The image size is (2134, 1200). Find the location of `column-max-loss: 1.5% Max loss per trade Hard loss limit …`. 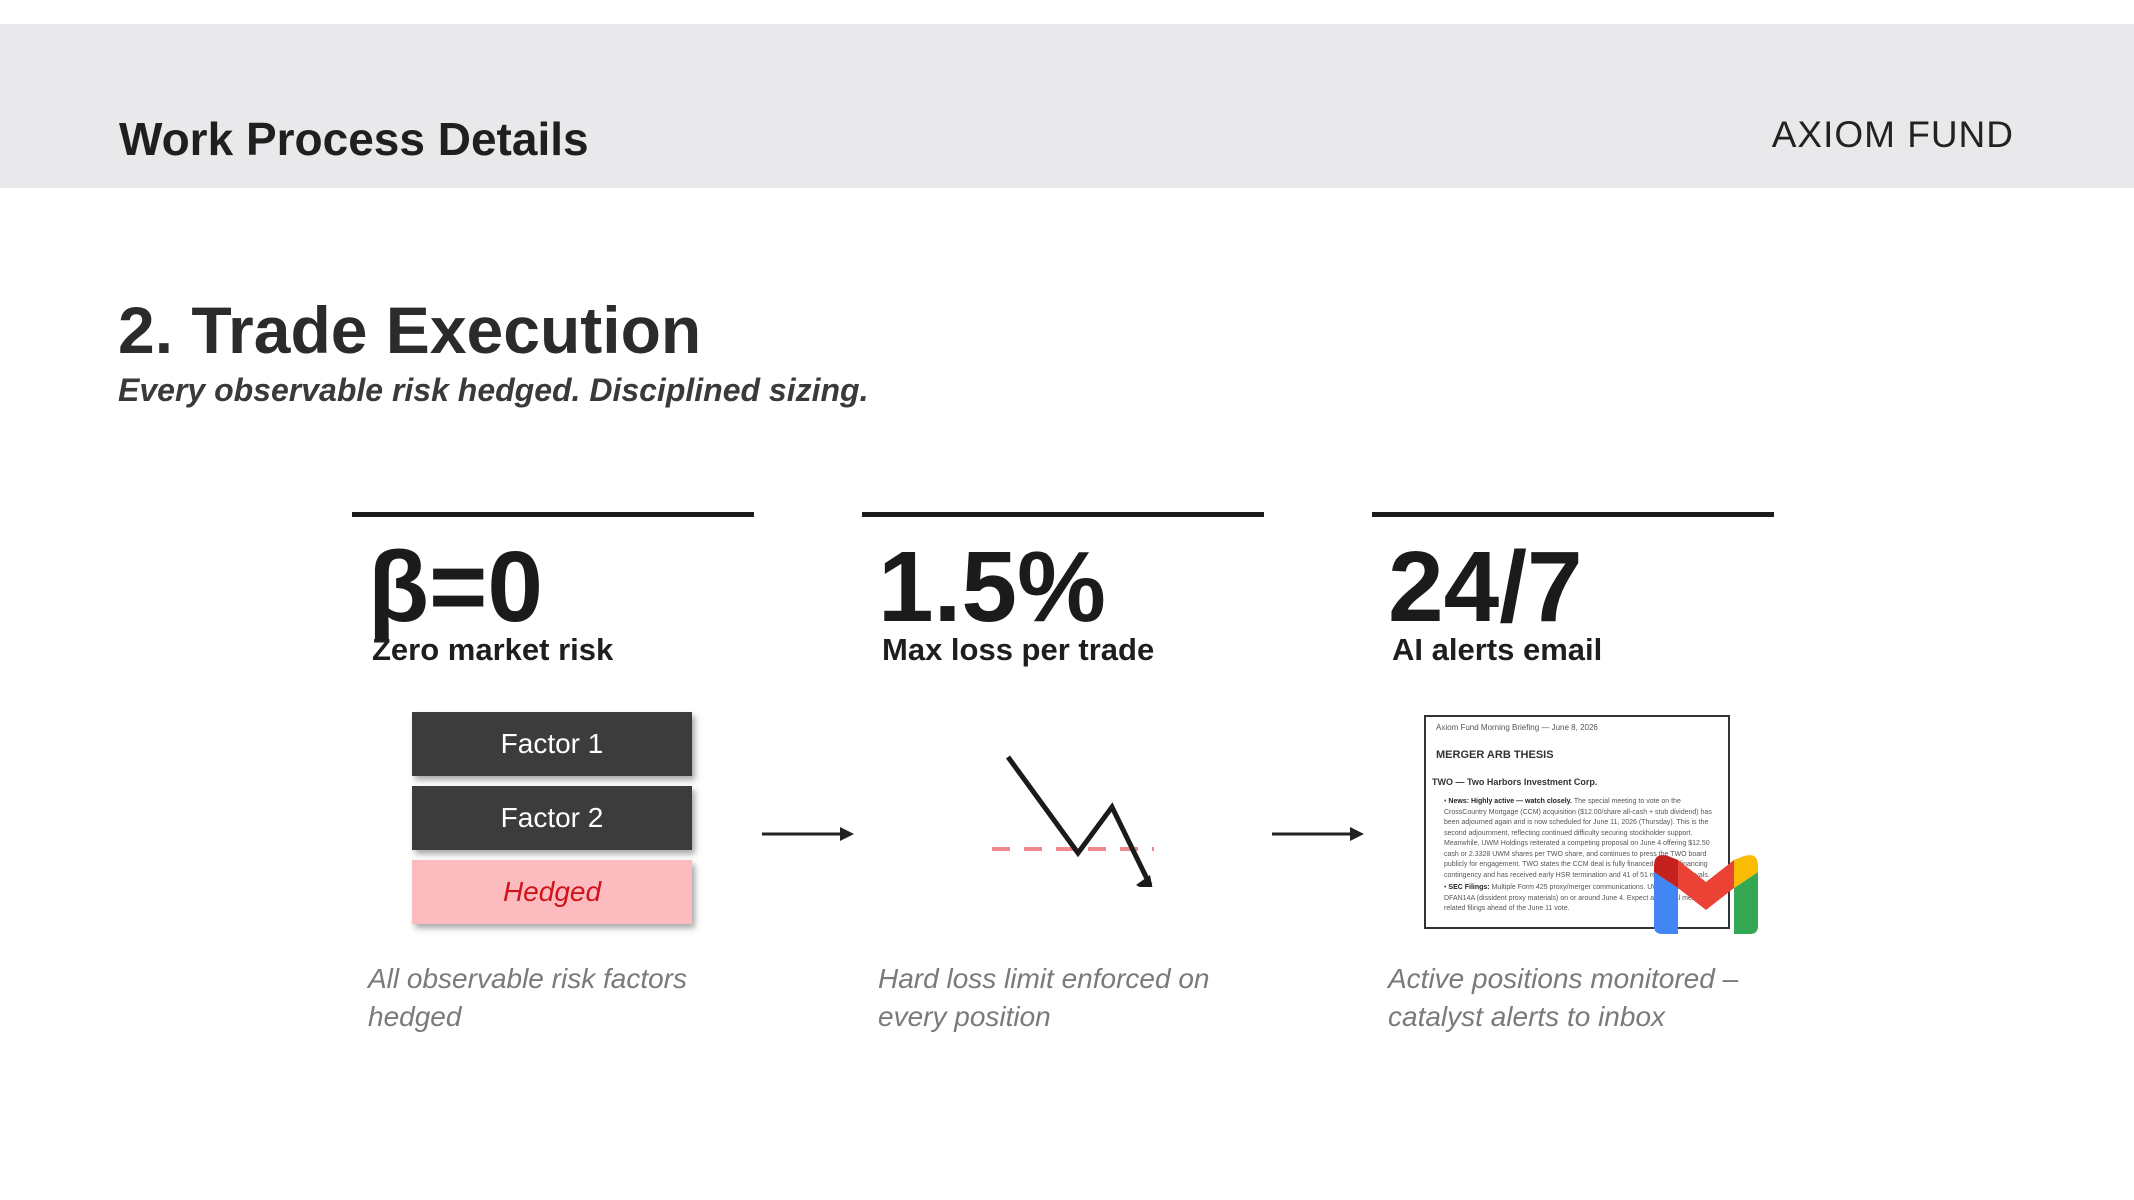

column-max-loss: 1.5% Max loss per trade Hard loss limit … is located at coordinates (1063, 782).